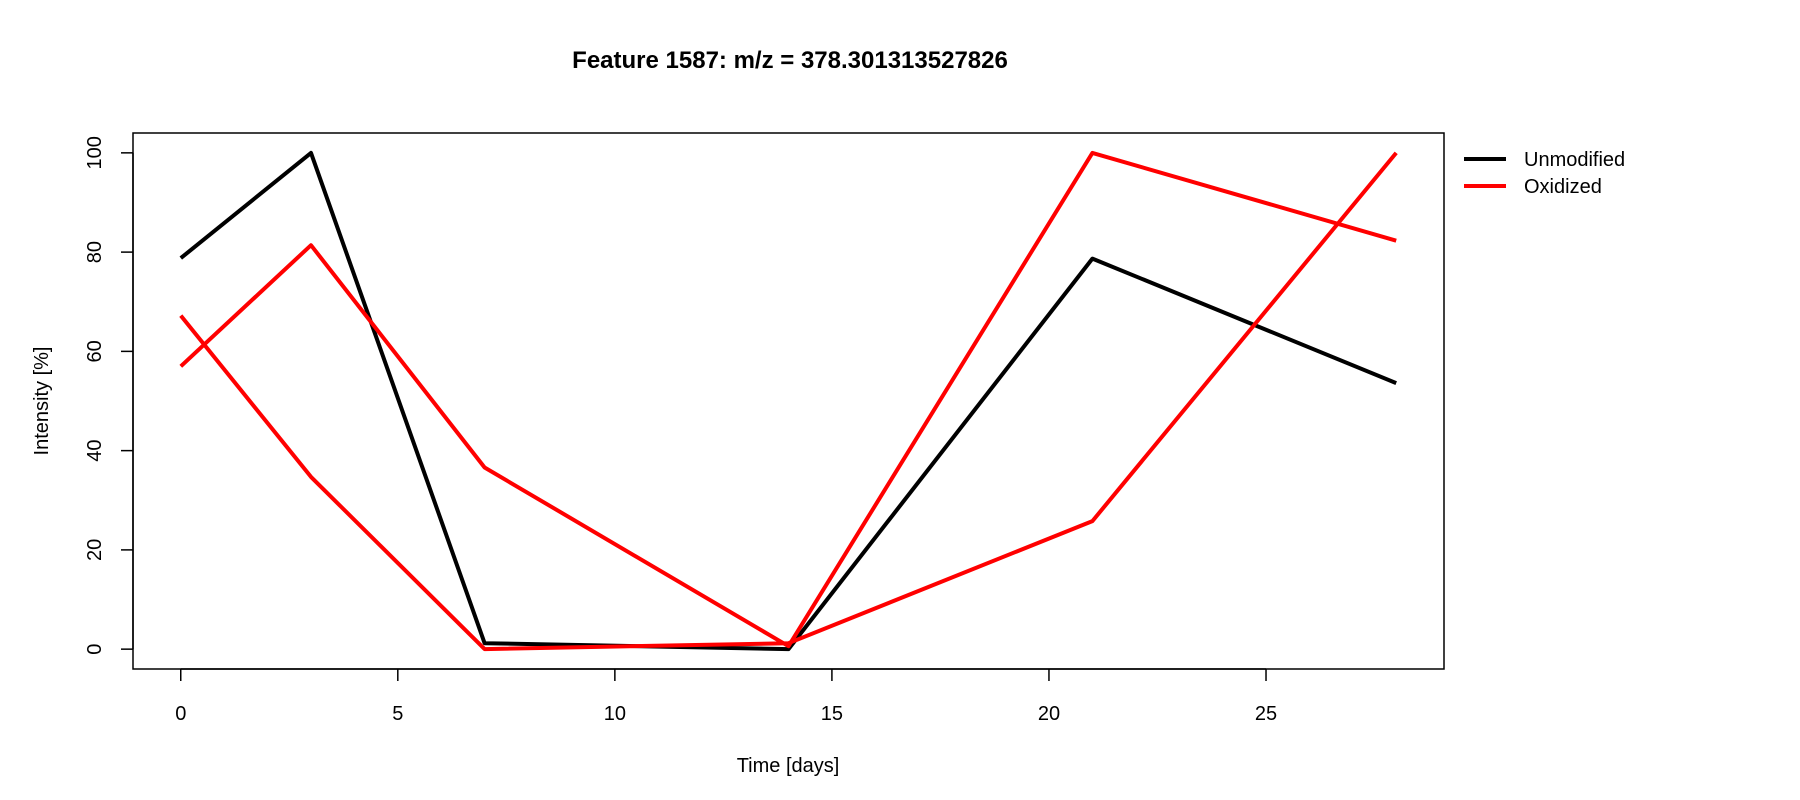  I want to click on y-tick-label: 40, so click(95, 451).